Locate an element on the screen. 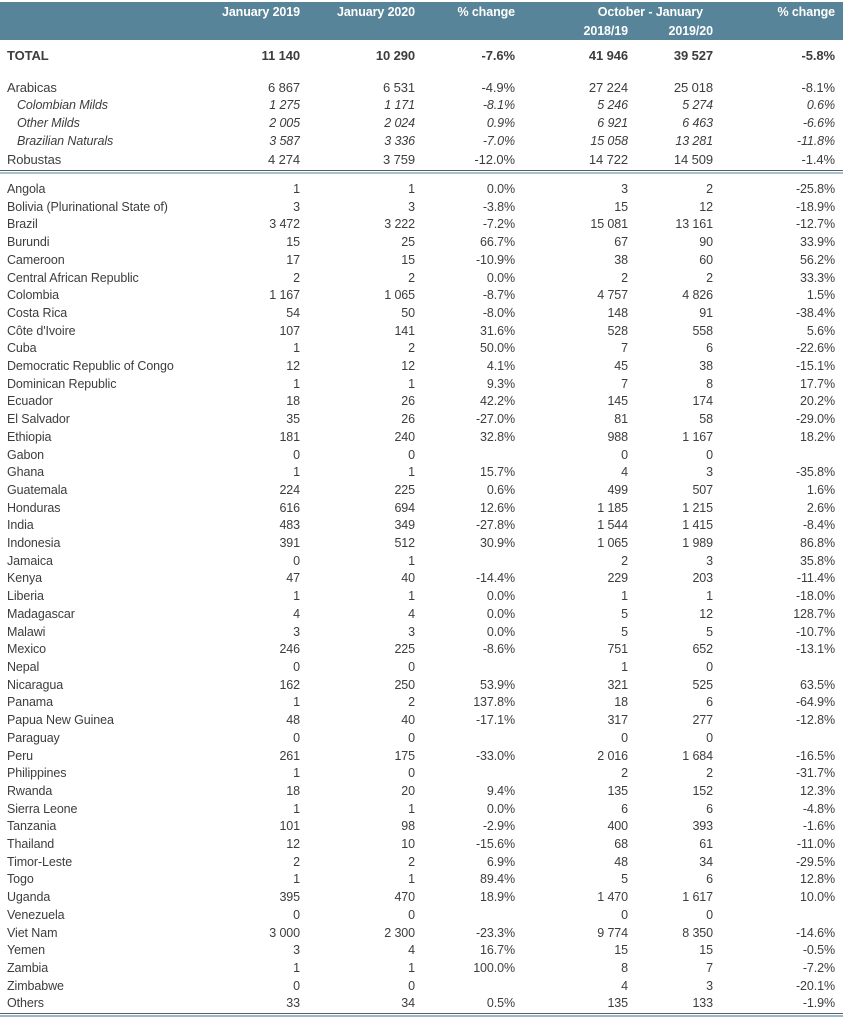 The width and height of the screenshot is (843, 1024). row-label: Mexico is located at coordinates (26, 649).